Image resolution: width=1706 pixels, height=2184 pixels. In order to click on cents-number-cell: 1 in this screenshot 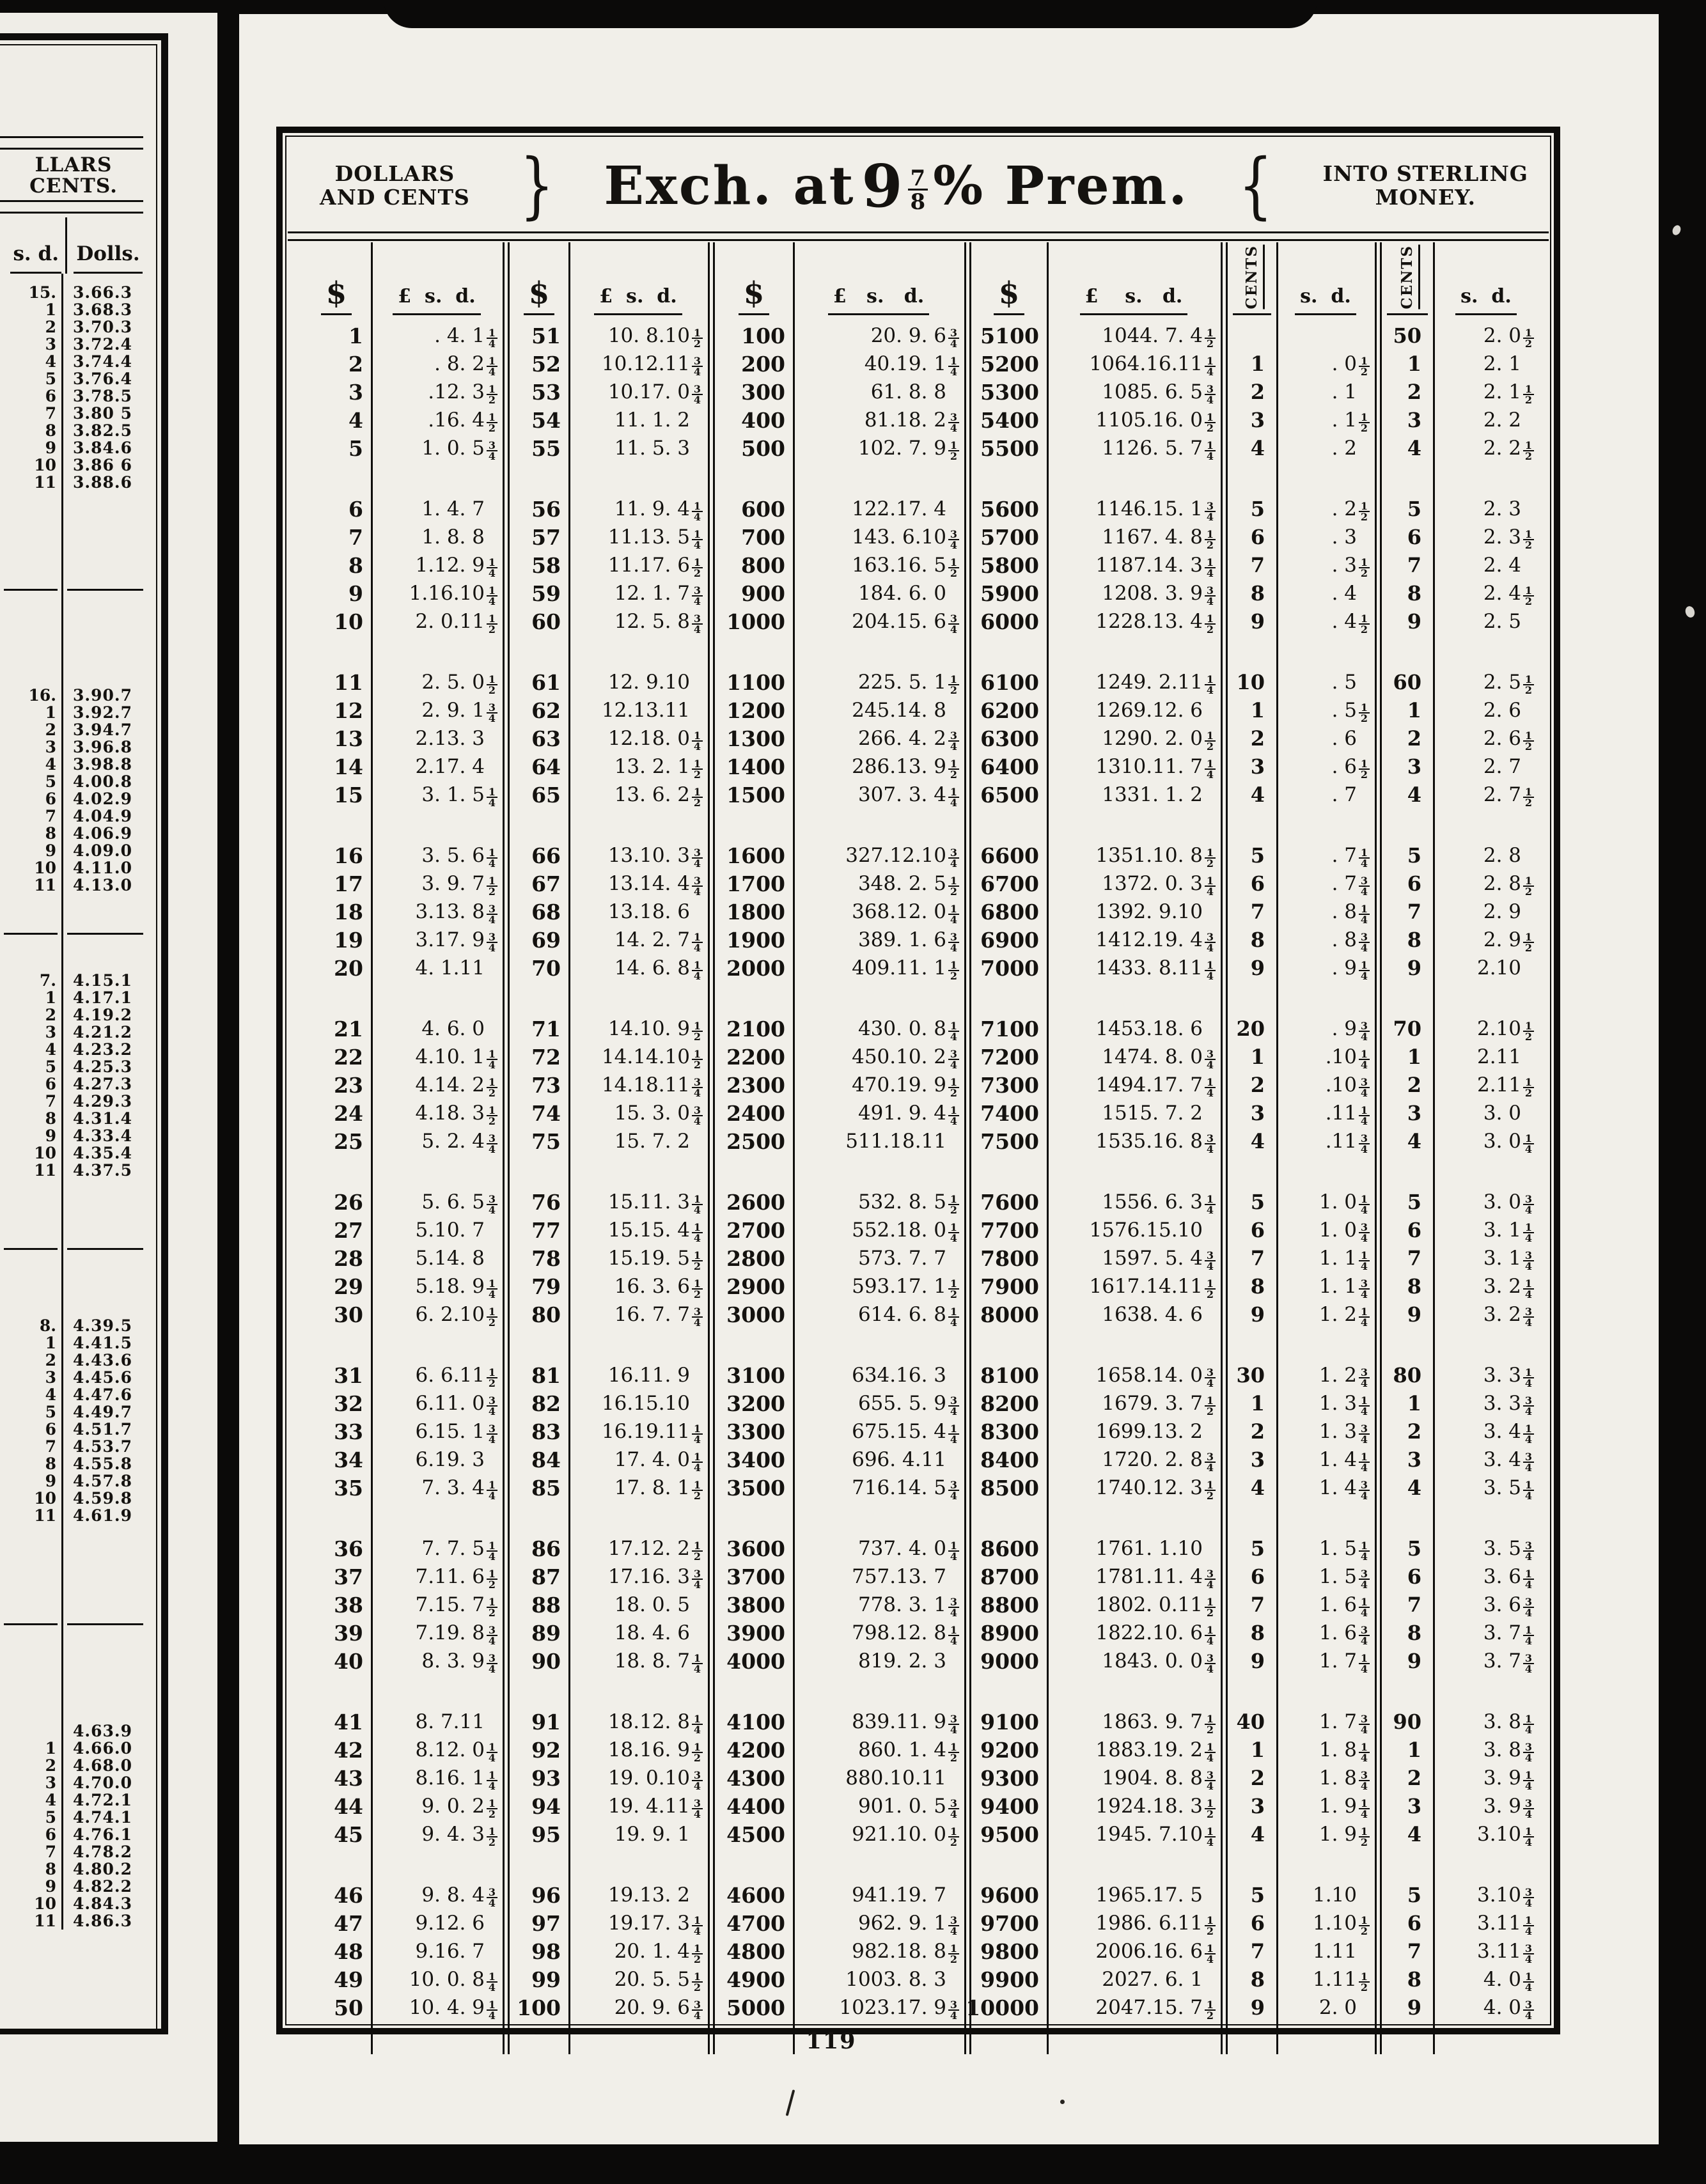, I will do `click(1258, 1750)`.